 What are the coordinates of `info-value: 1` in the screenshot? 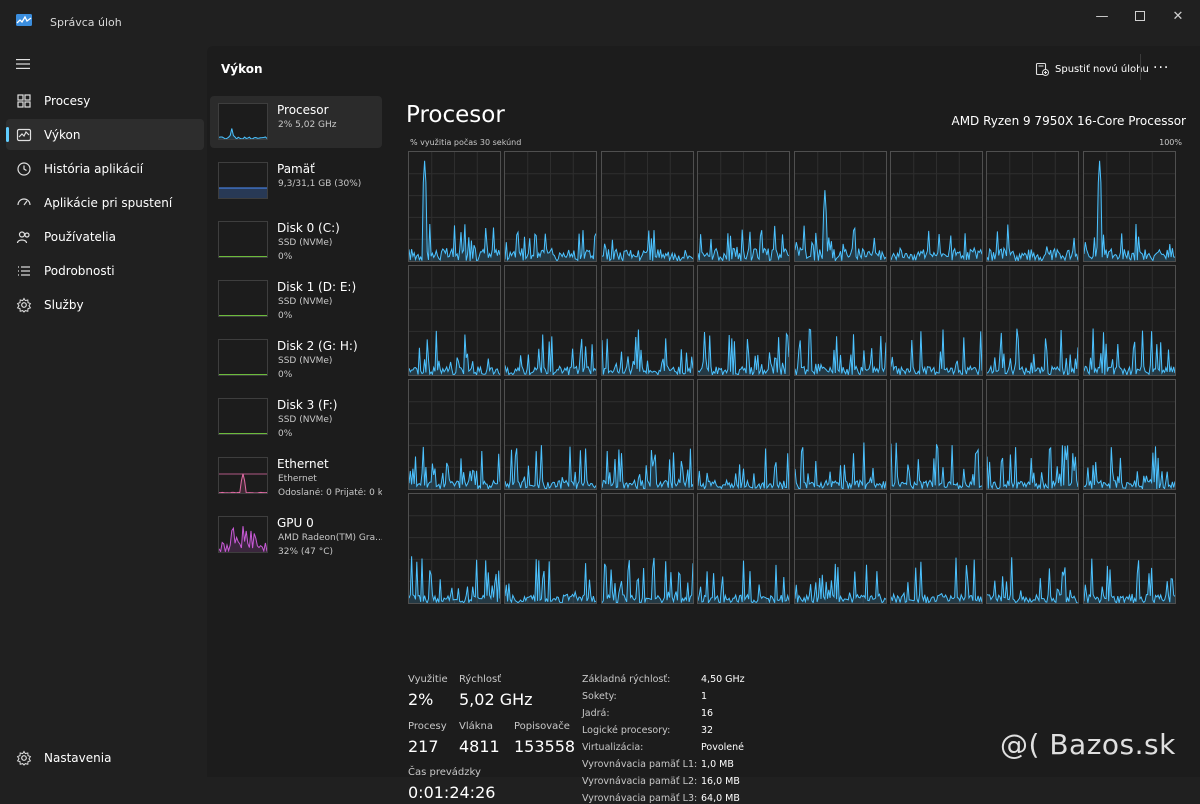 It's located at (704, 696).